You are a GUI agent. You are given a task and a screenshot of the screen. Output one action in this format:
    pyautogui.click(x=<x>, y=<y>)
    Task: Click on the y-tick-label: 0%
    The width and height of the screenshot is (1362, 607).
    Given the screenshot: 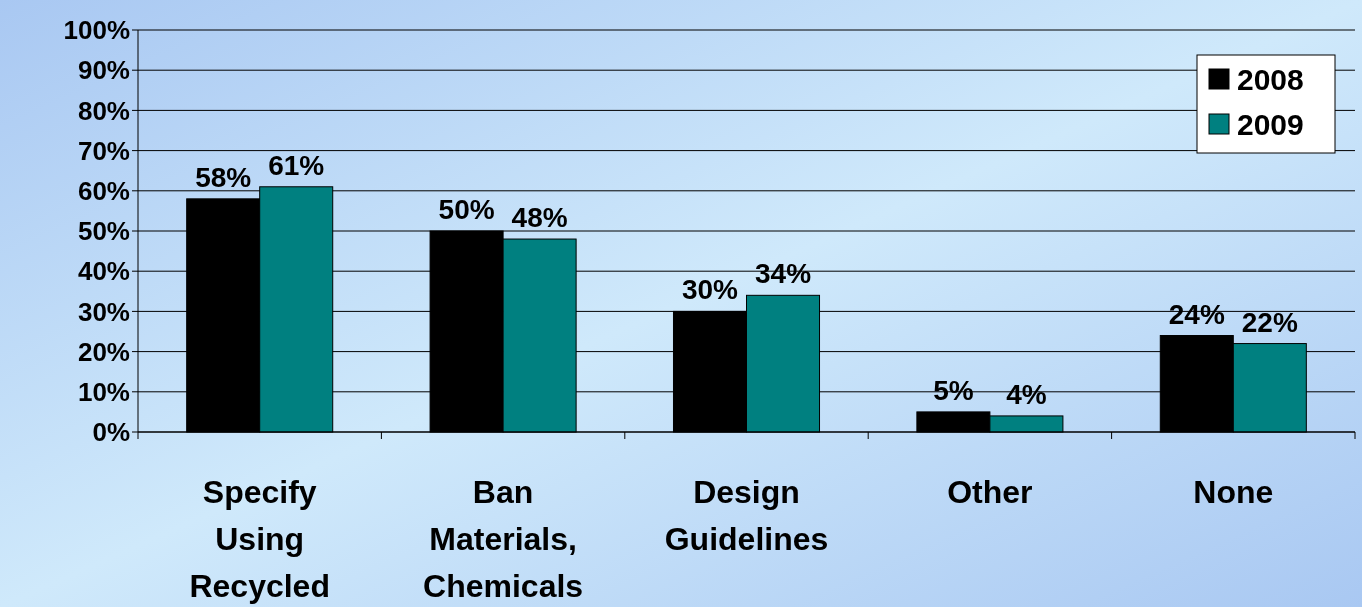 What is the action you would take?
    pyautogui.click(x=111, y=432)
    